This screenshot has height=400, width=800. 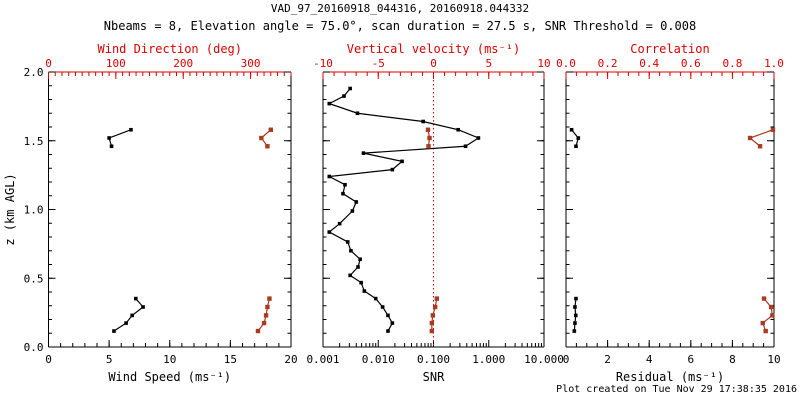 What do you see at coordinates (34, 72) in the screenshot?
I see `svg-text: 2.0` at bounding box center [34, 72].